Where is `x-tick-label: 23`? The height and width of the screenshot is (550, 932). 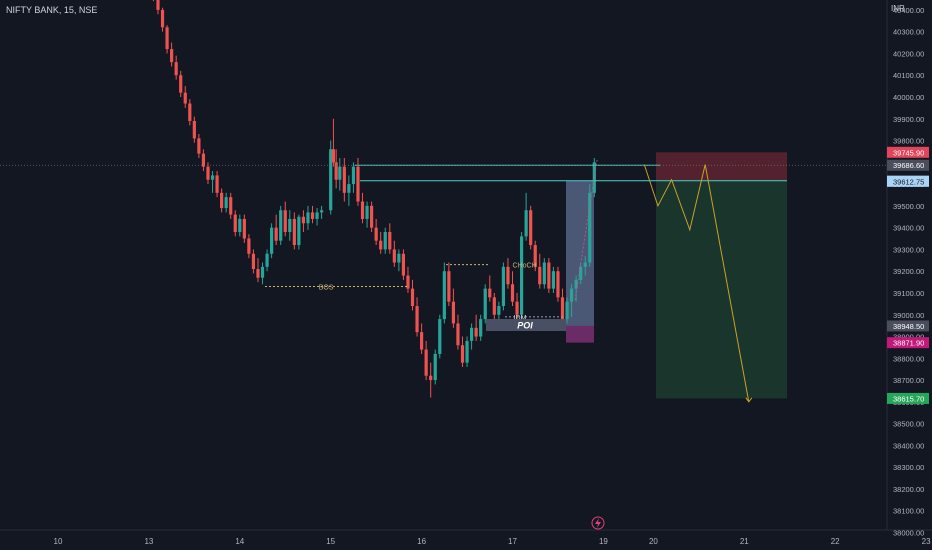 x-tick-label: 23 is located at coordinates (926, 541).